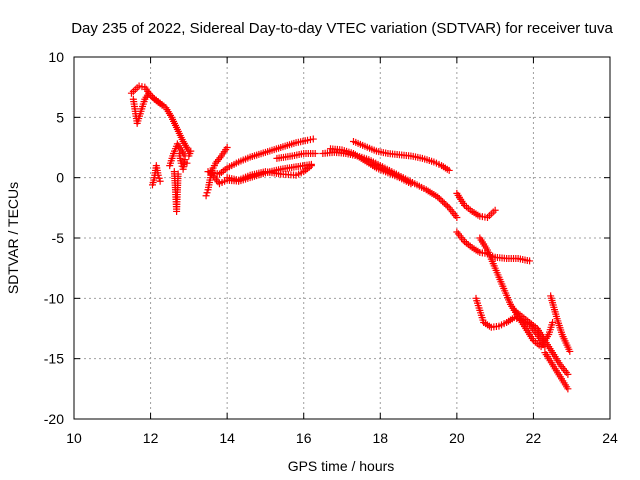 This screenshot has width=640, height=480. Describe the element at coordinates (541, 342) in the screenshot. I see `series-arc-s` at that location.